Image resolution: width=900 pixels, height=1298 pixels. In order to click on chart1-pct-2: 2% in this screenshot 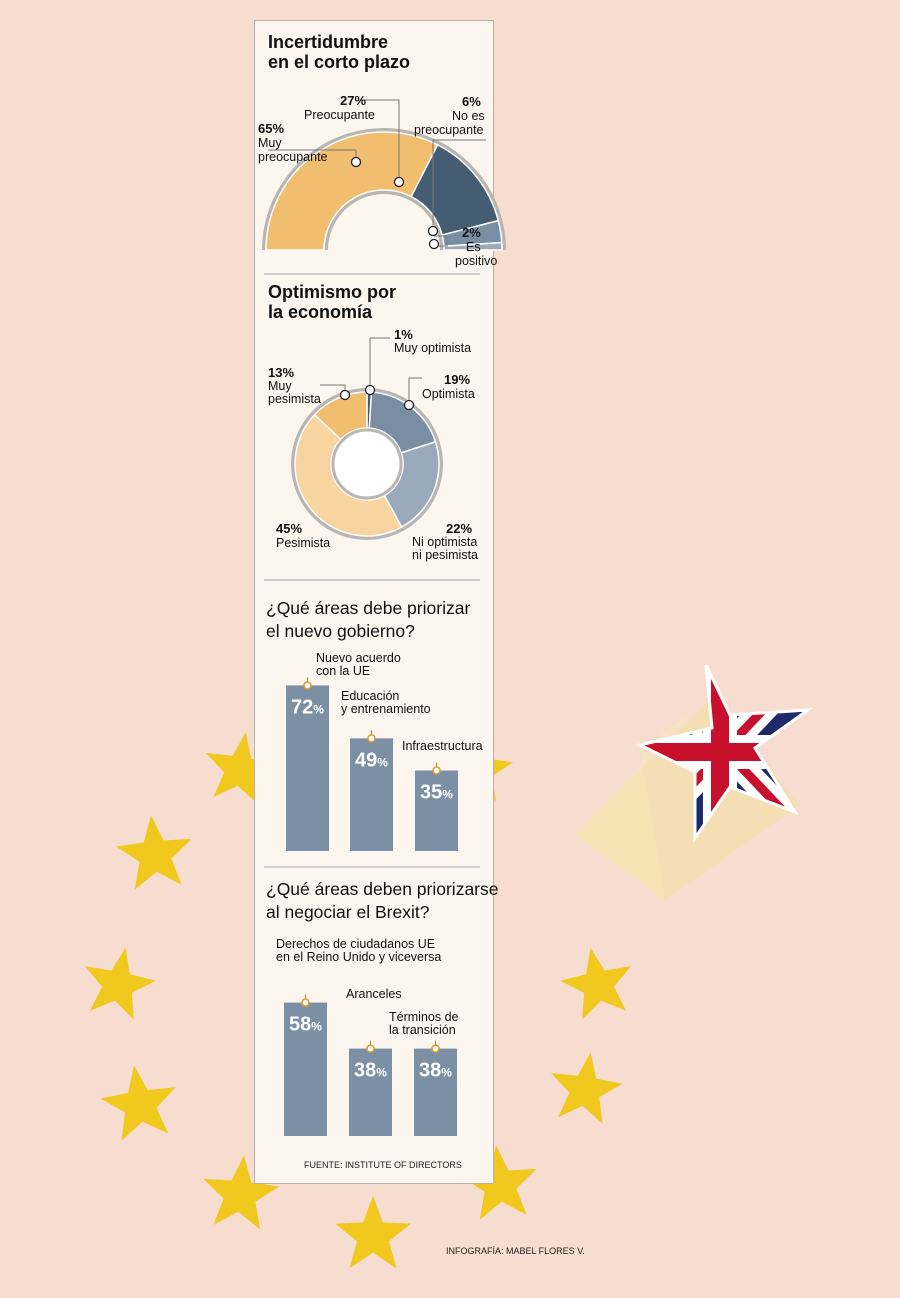, I will do `click(471, 232)`.